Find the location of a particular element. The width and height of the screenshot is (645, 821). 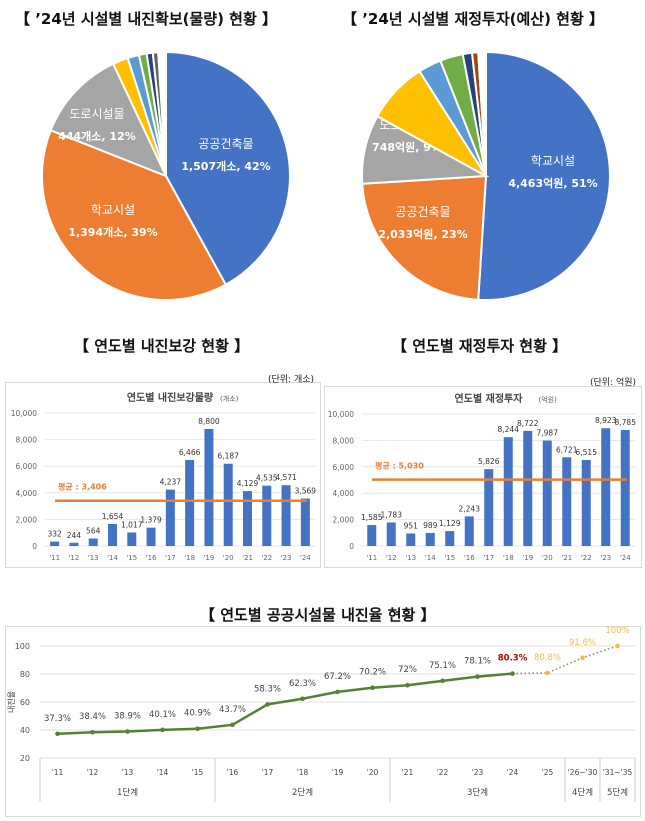

group-label: 5단계 is located at coordinates (617, 792).